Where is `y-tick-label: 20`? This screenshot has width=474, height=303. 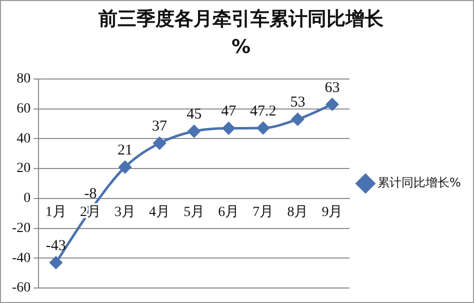
y-tick-label: 20 is located at coordinates (23, 168).